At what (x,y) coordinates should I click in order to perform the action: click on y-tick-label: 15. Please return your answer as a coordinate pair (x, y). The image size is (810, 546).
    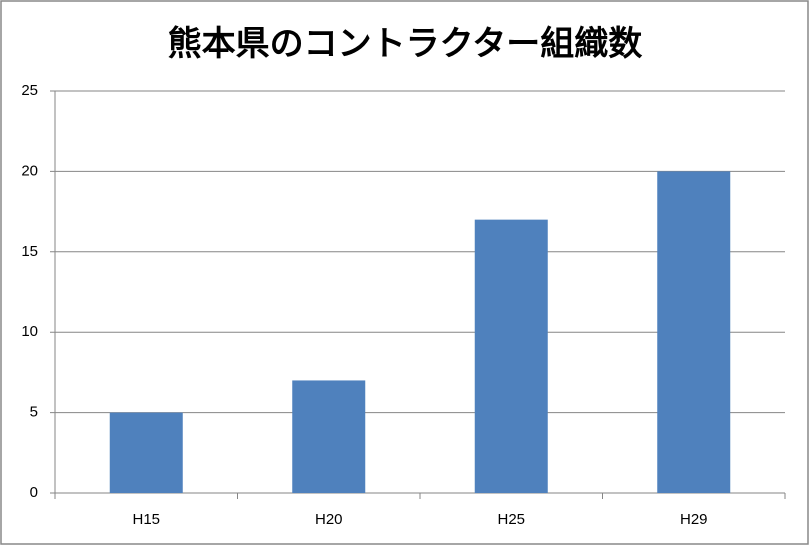
    Looking at the image, I should click on (29, 251).